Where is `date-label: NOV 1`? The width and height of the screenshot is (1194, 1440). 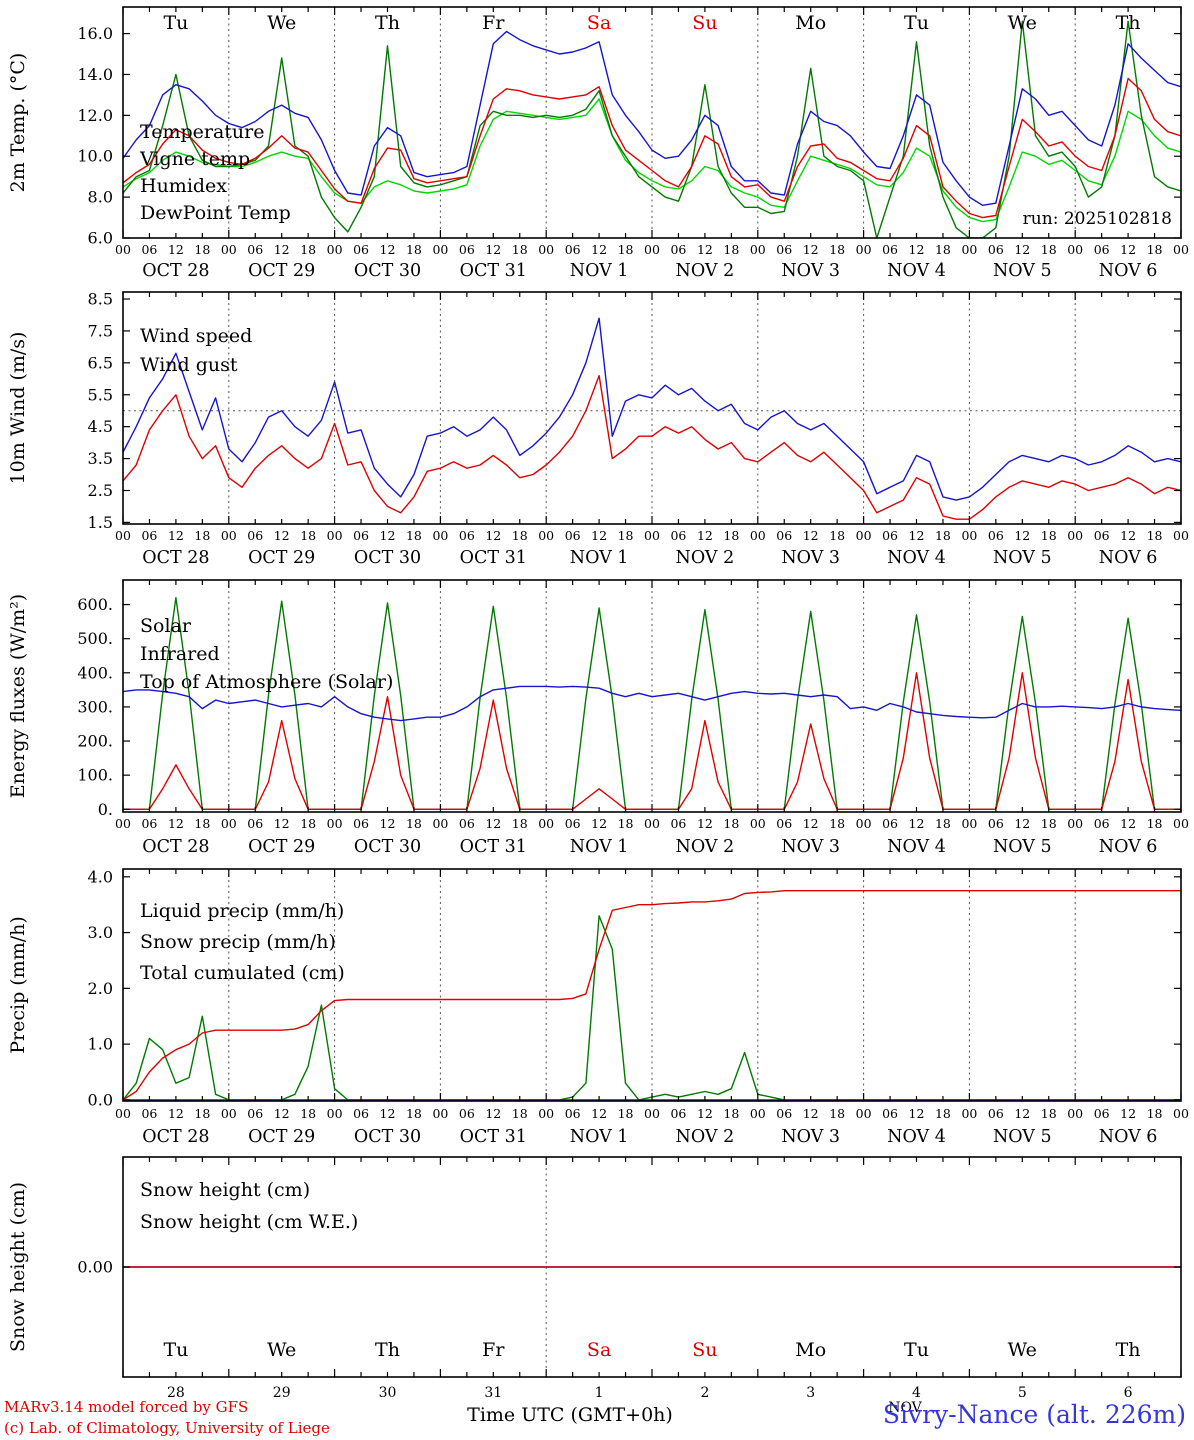 date-label: NOV 1 is located at coordinates (599, 271).